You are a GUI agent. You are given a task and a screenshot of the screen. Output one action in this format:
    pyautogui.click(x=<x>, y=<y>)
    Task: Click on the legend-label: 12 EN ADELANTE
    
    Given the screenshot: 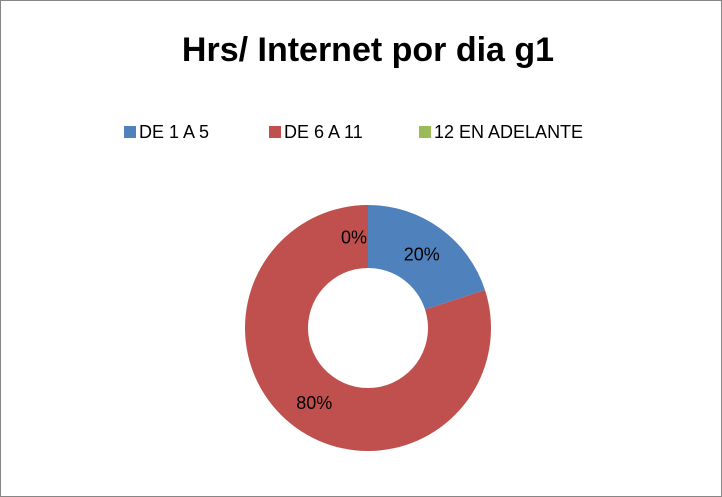 What is the action you would take?
    pyautogui.click(x=508, y=132)
    